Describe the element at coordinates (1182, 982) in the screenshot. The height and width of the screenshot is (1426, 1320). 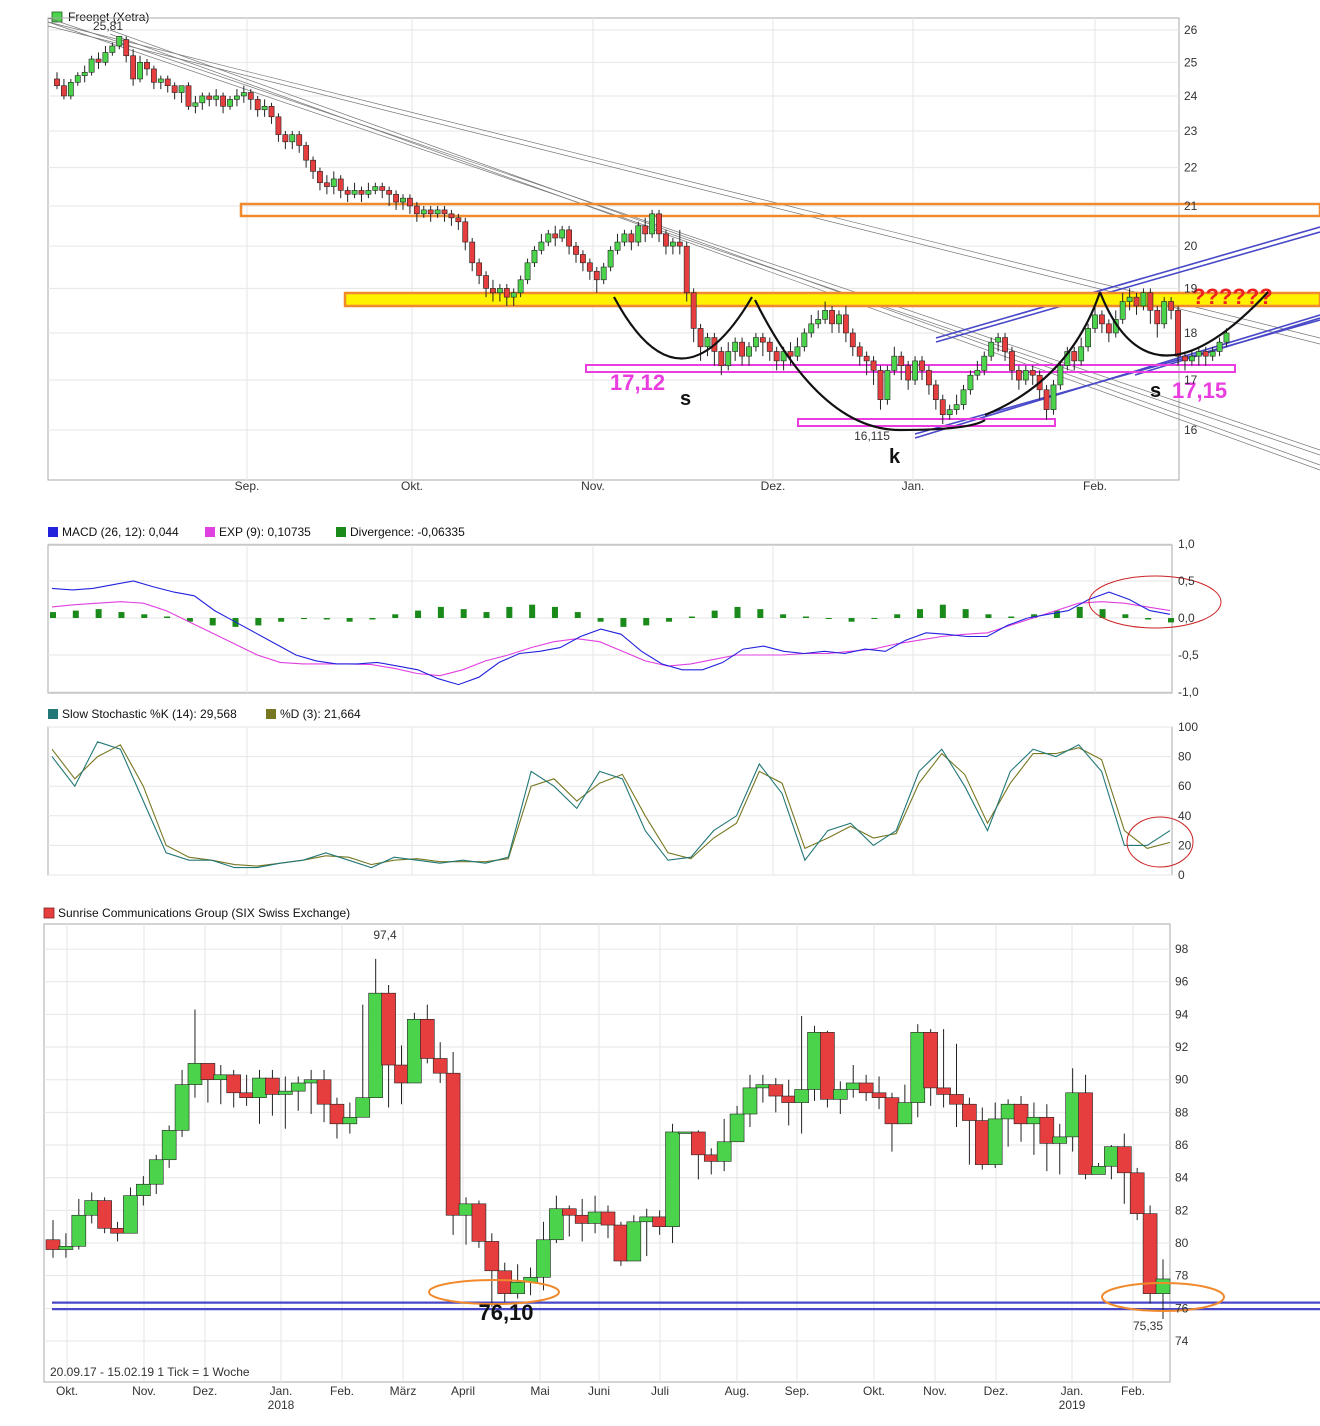
I see `sunrise-y-tick: 96` at that location.